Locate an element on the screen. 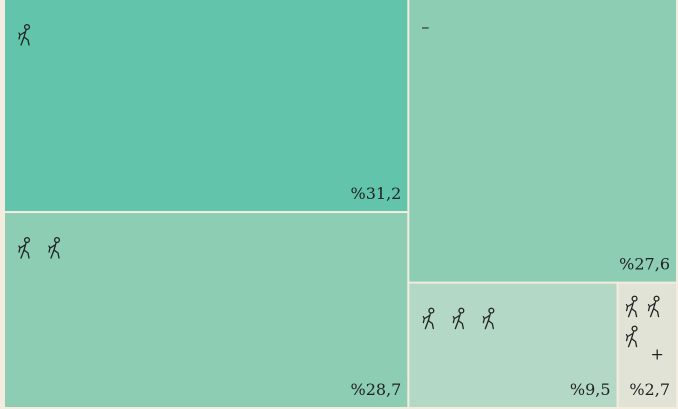  value-label: %9,5 is located at coordinates (590, 389).